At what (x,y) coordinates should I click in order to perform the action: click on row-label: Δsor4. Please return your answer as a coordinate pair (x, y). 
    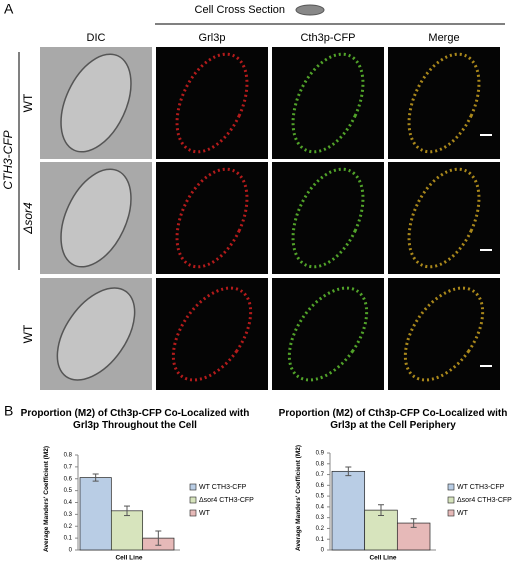
    Looking at the image, I should click on (28, 218).